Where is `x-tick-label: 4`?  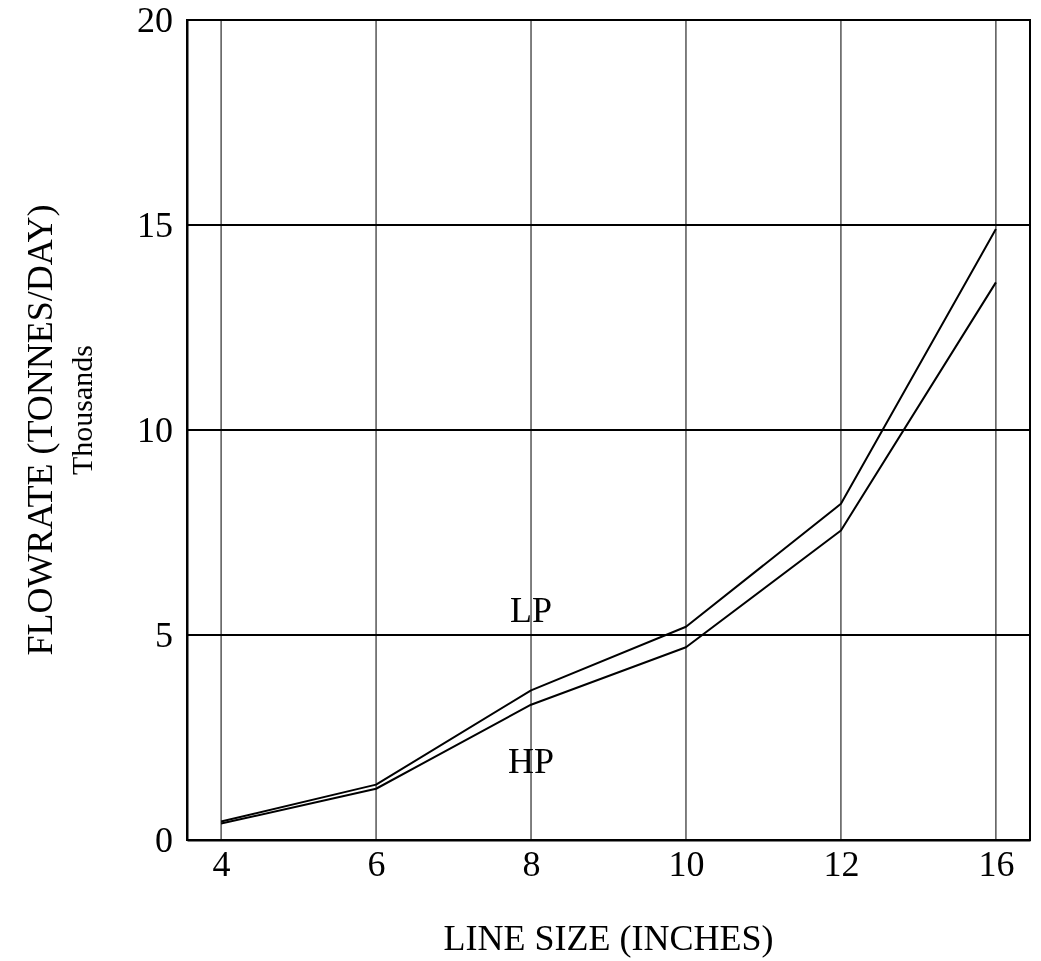 x-tick-label: 4 is located at coordinates (221, 863).